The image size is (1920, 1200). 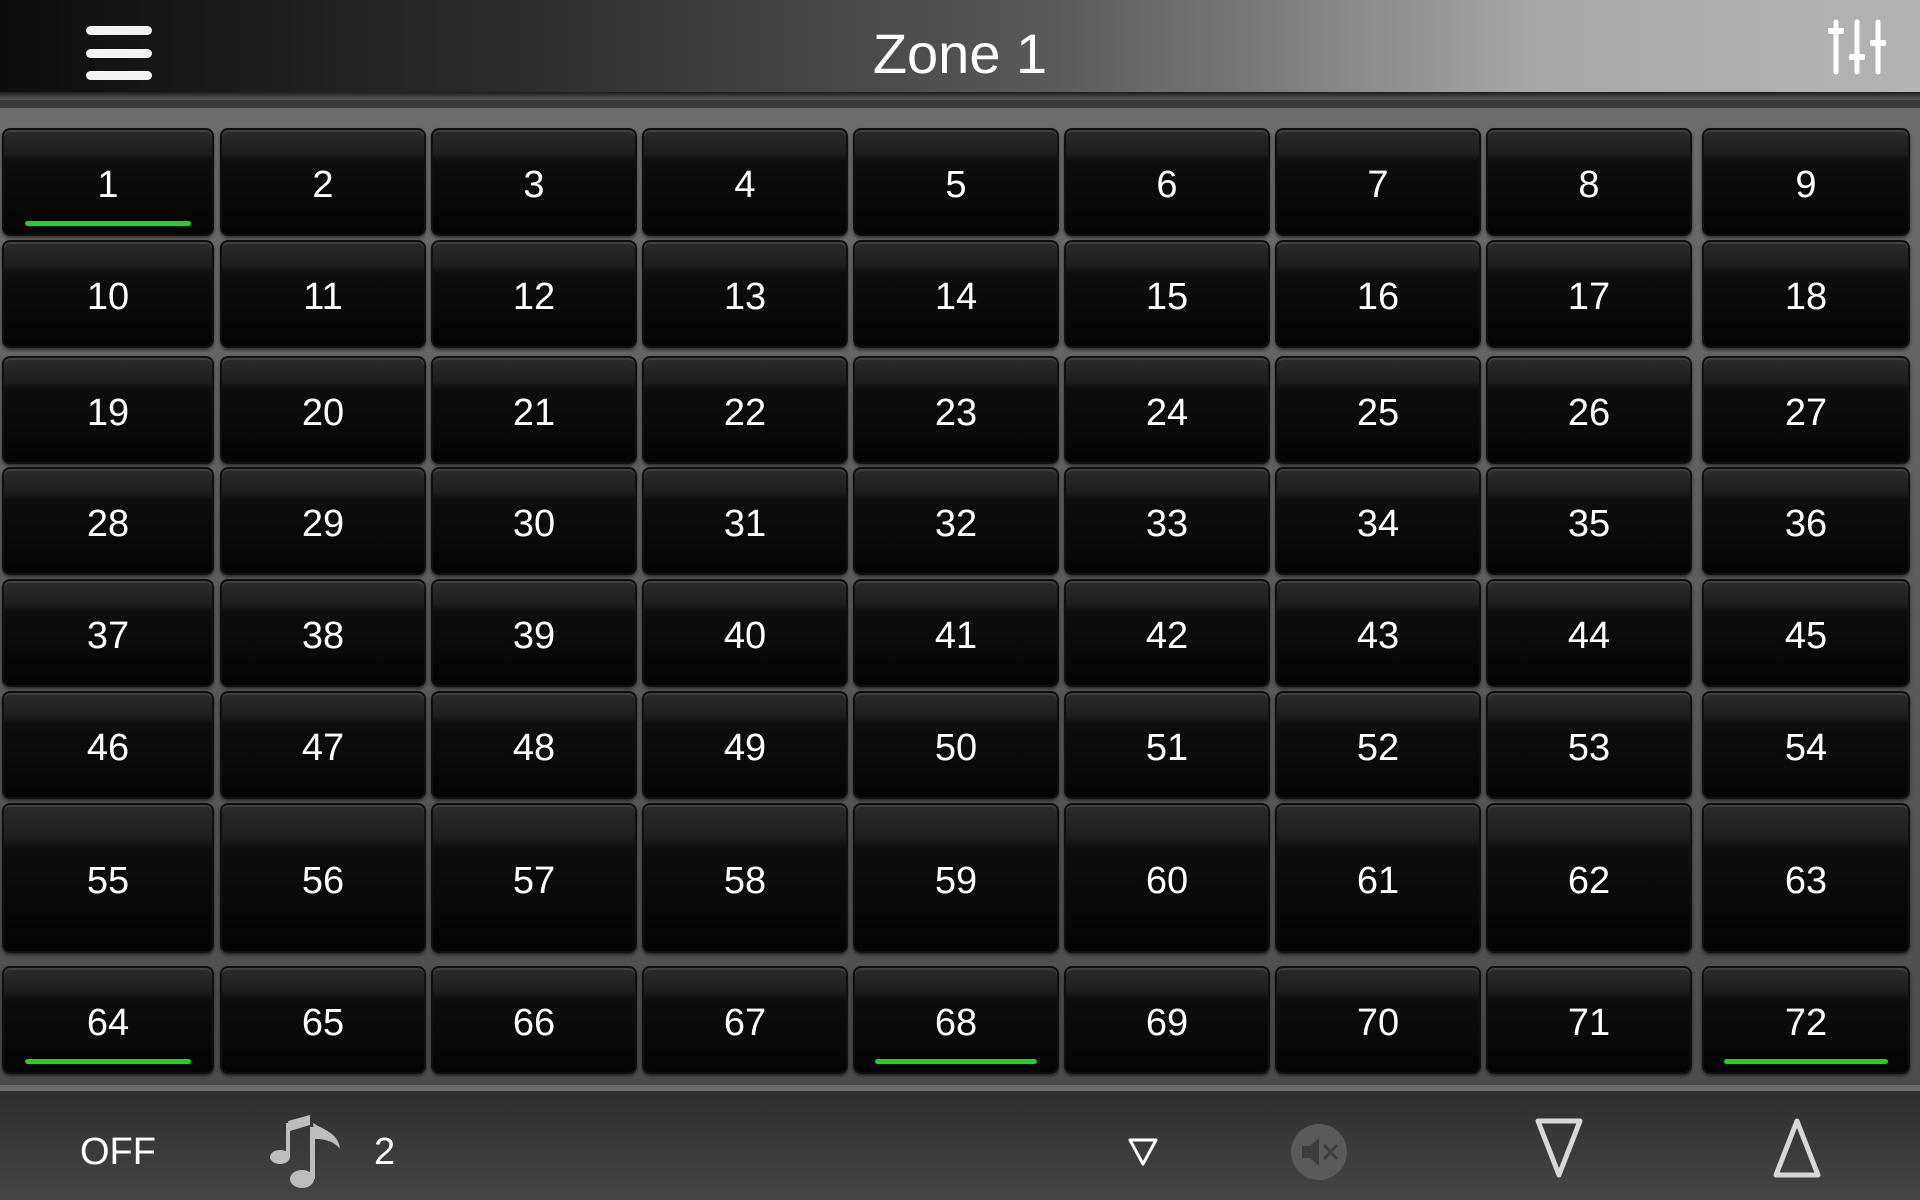 I want to click on preset-button-25: 25, so click(x=1378, y=410).